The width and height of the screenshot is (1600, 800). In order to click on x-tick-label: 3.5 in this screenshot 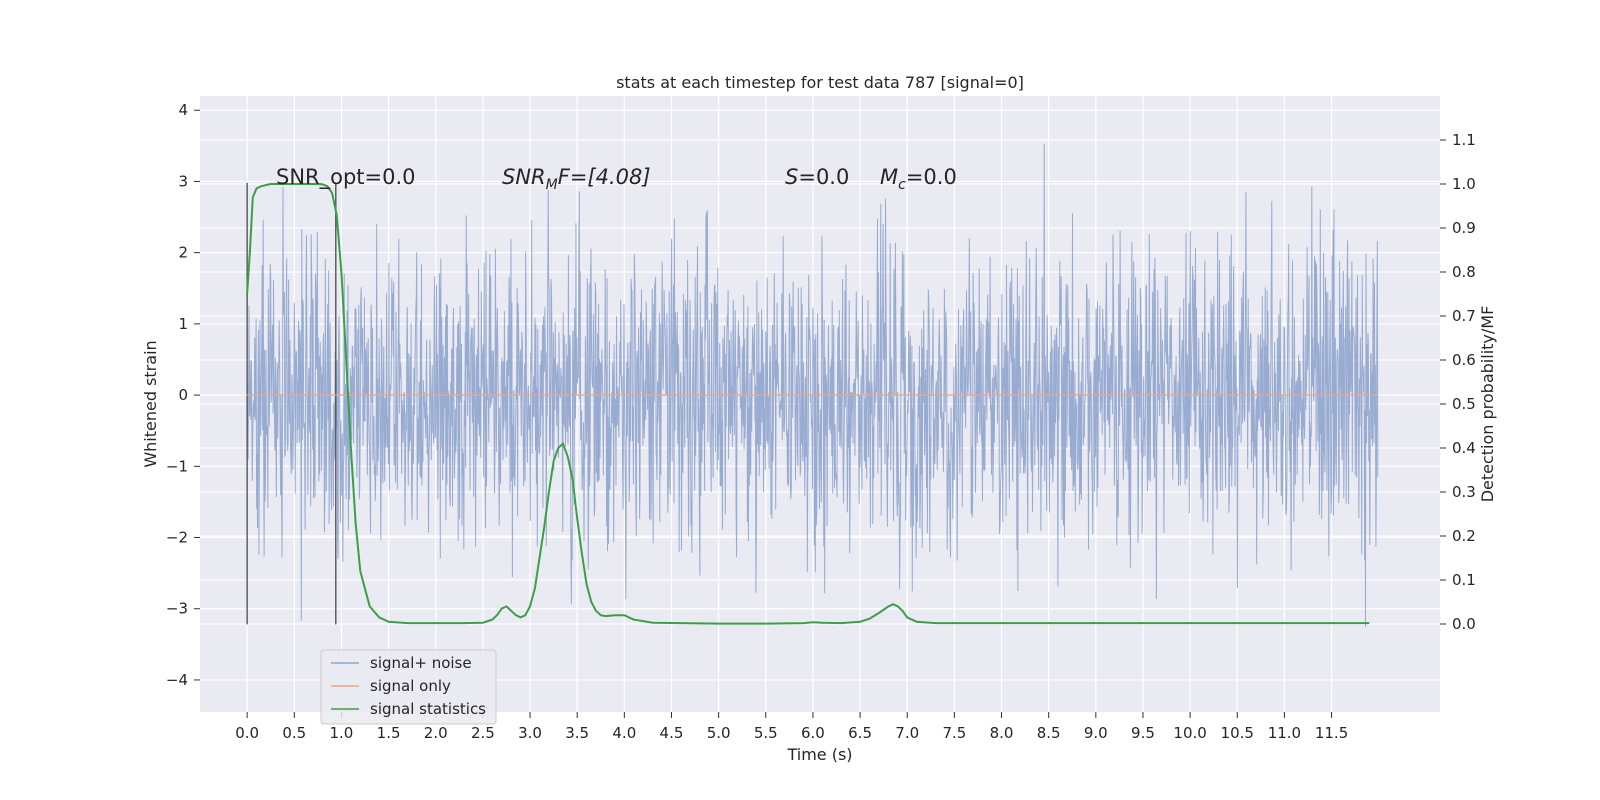, I will do `click(577, 733)`.